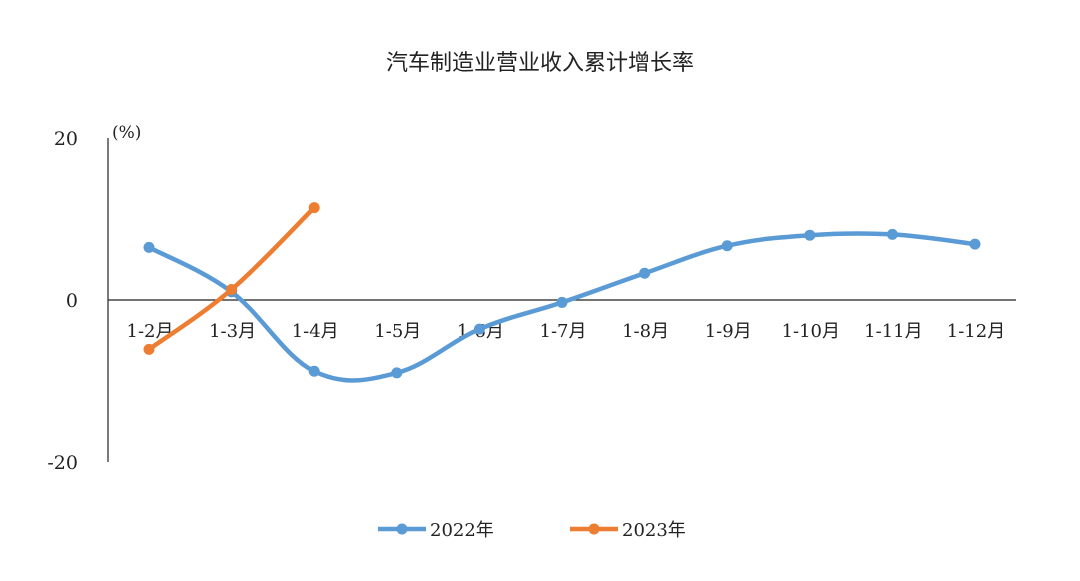 This screenshot has width=1080, height=581. Describe the element at coordinates (654, 530) in the screenshot. I see `legend-label: 2023年` at that location.